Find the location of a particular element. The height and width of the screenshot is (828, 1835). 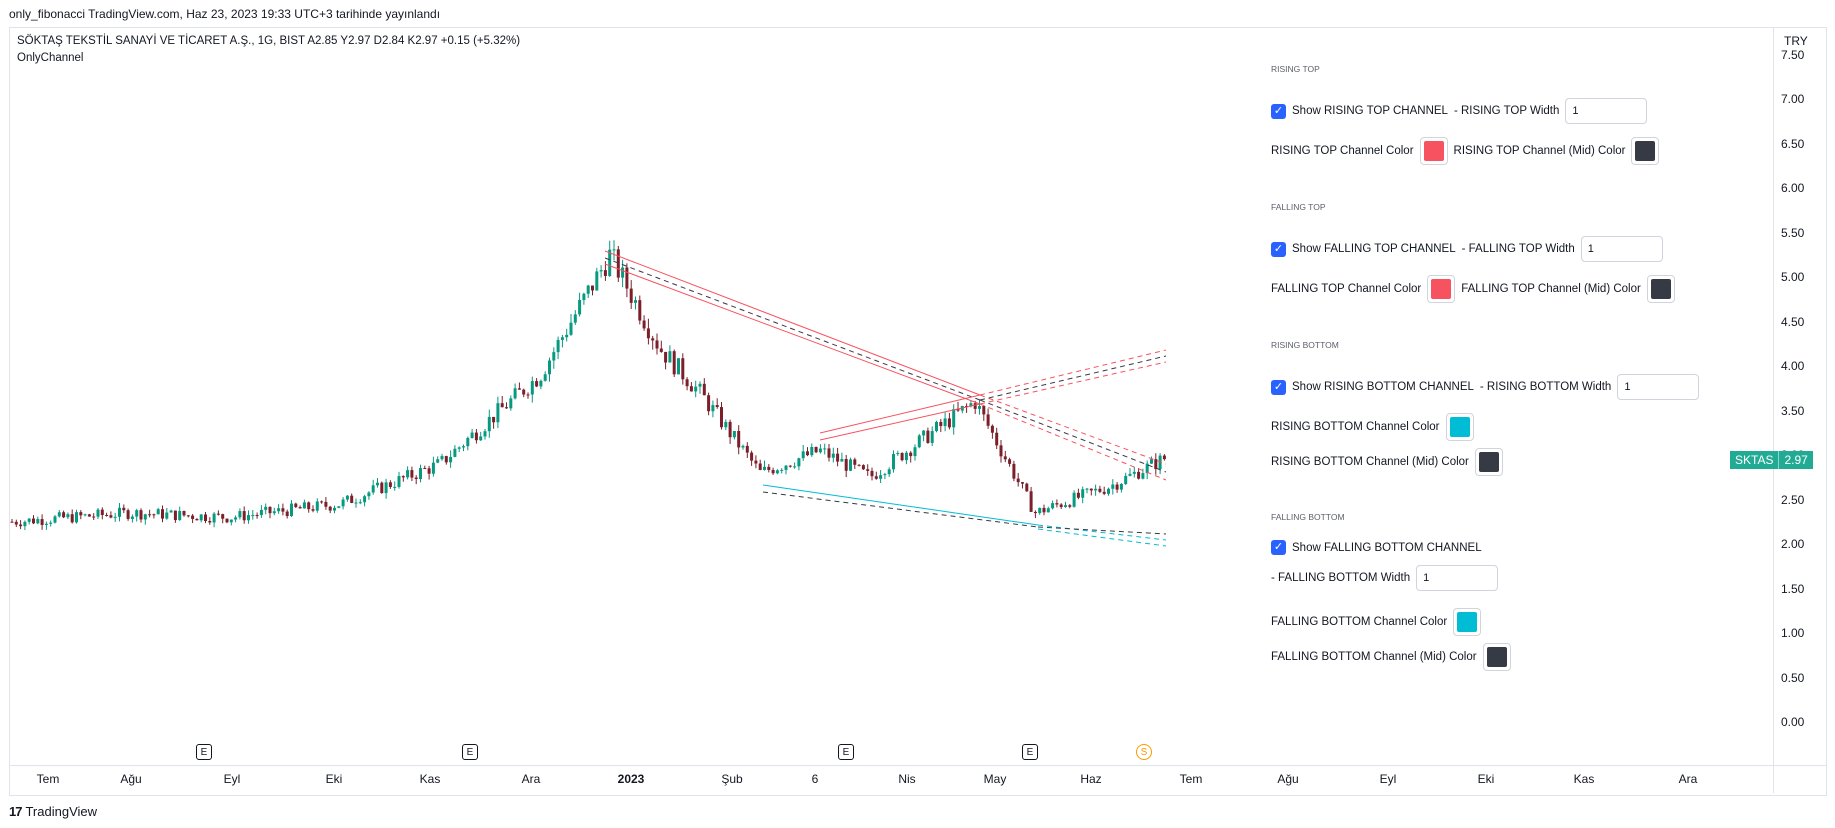

price-tick-label: 4.00 is located at coordinates (1793, 366).